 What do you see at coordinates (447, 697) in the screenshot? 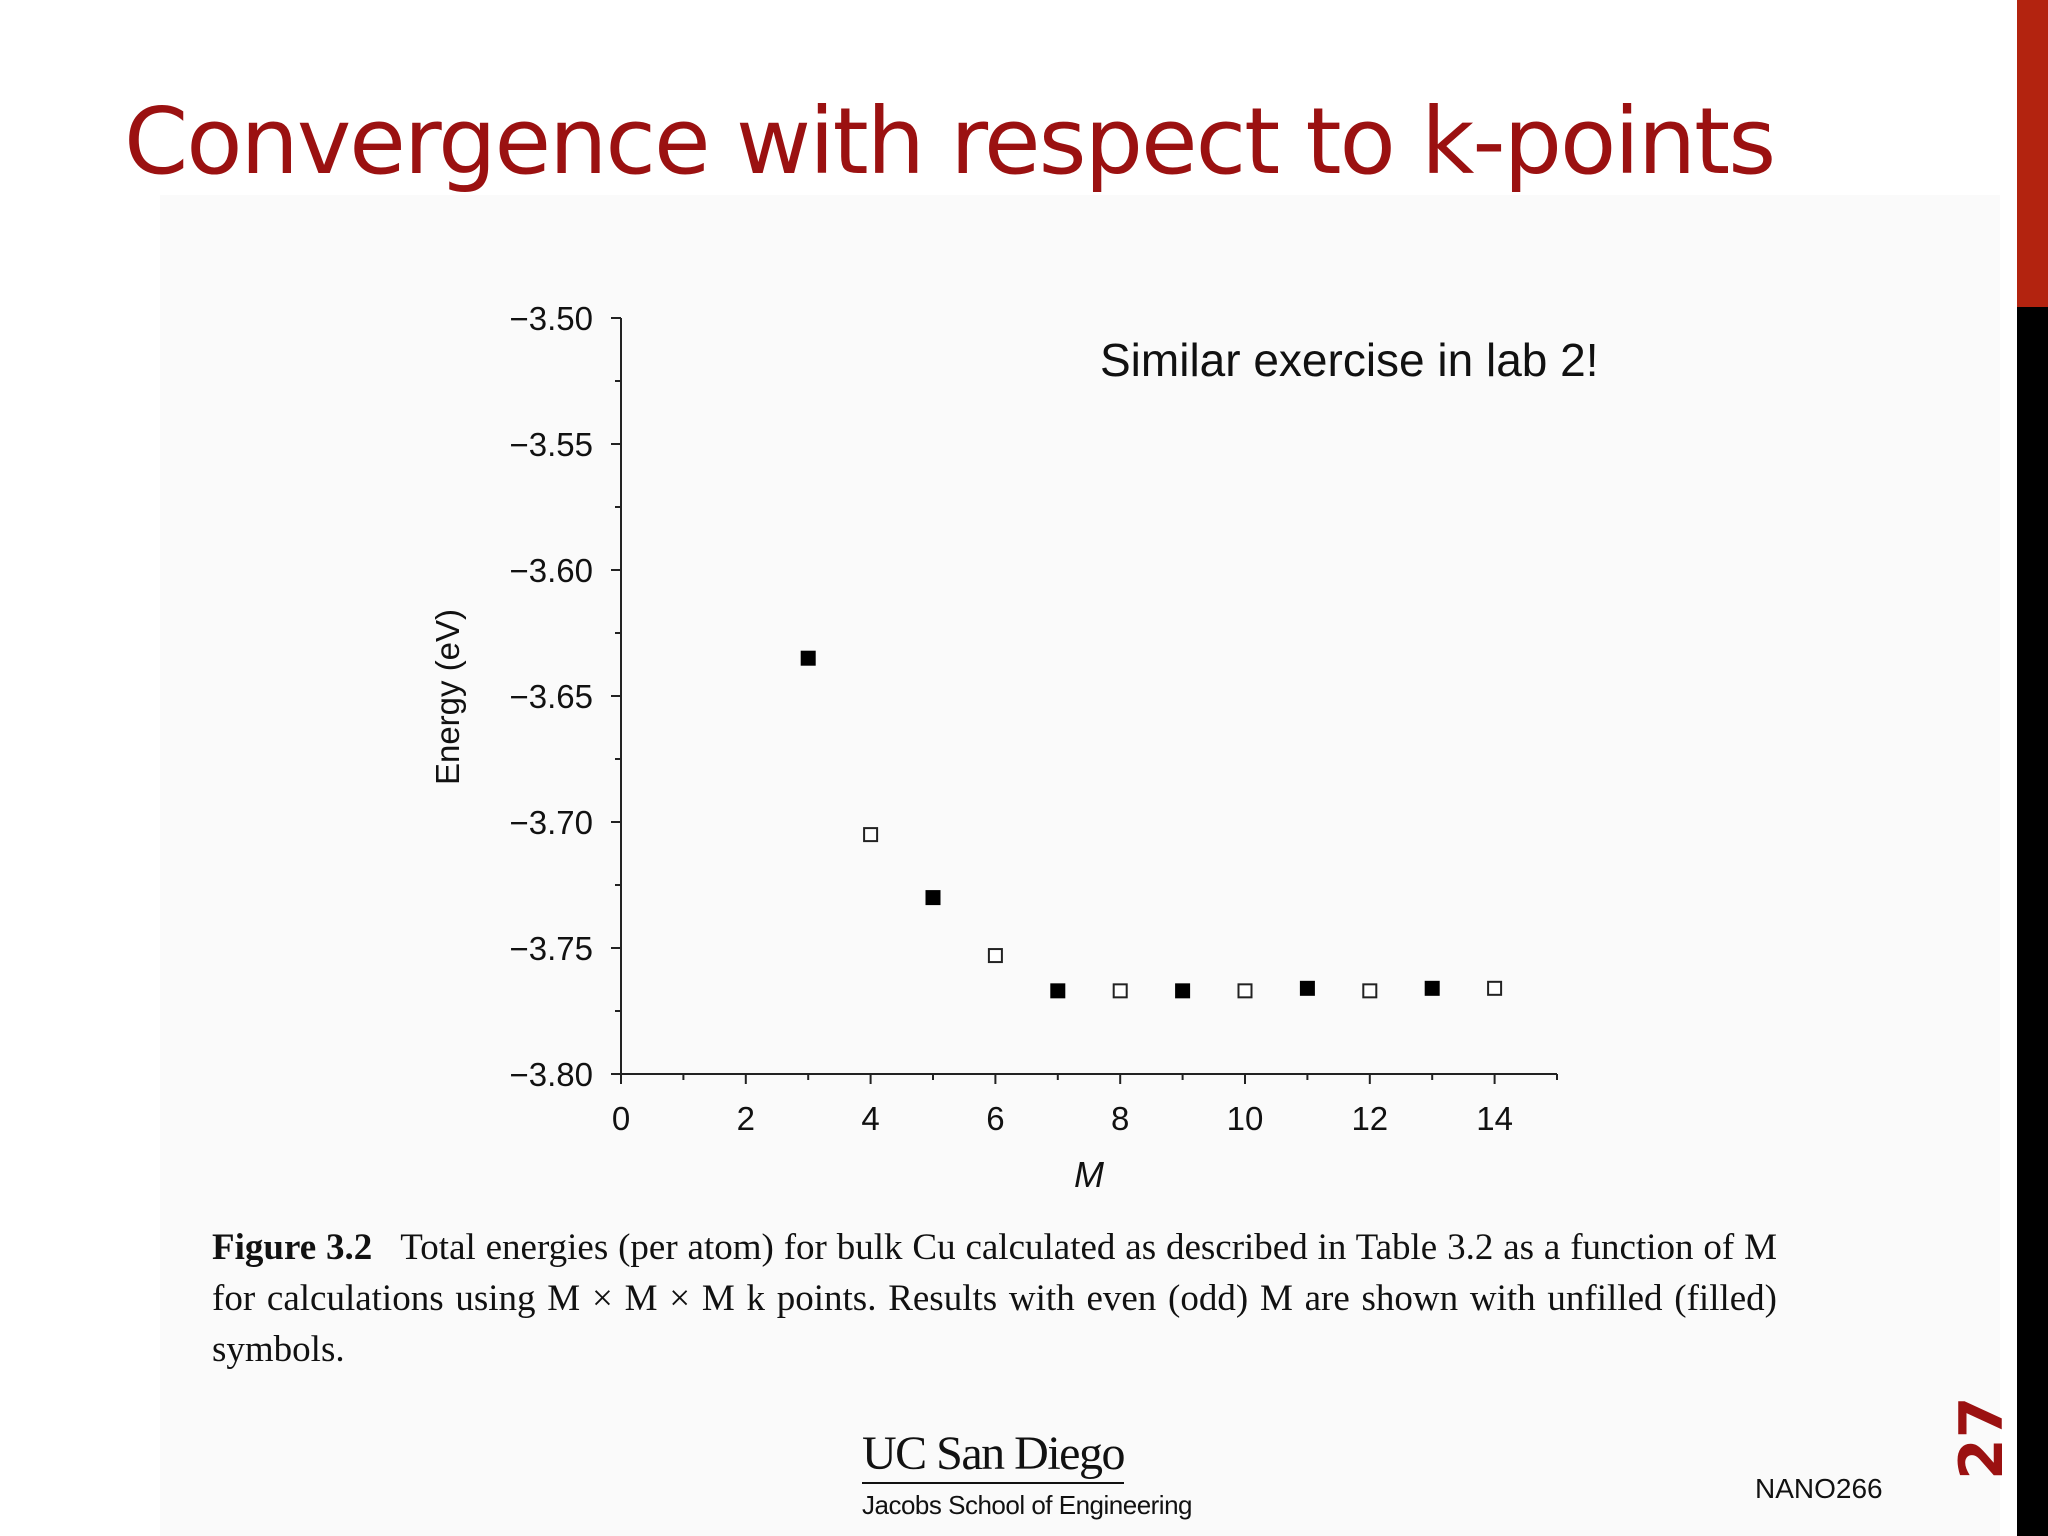
I see `y-axis-label: Energy (eV)` at bounding box center [447, 697].